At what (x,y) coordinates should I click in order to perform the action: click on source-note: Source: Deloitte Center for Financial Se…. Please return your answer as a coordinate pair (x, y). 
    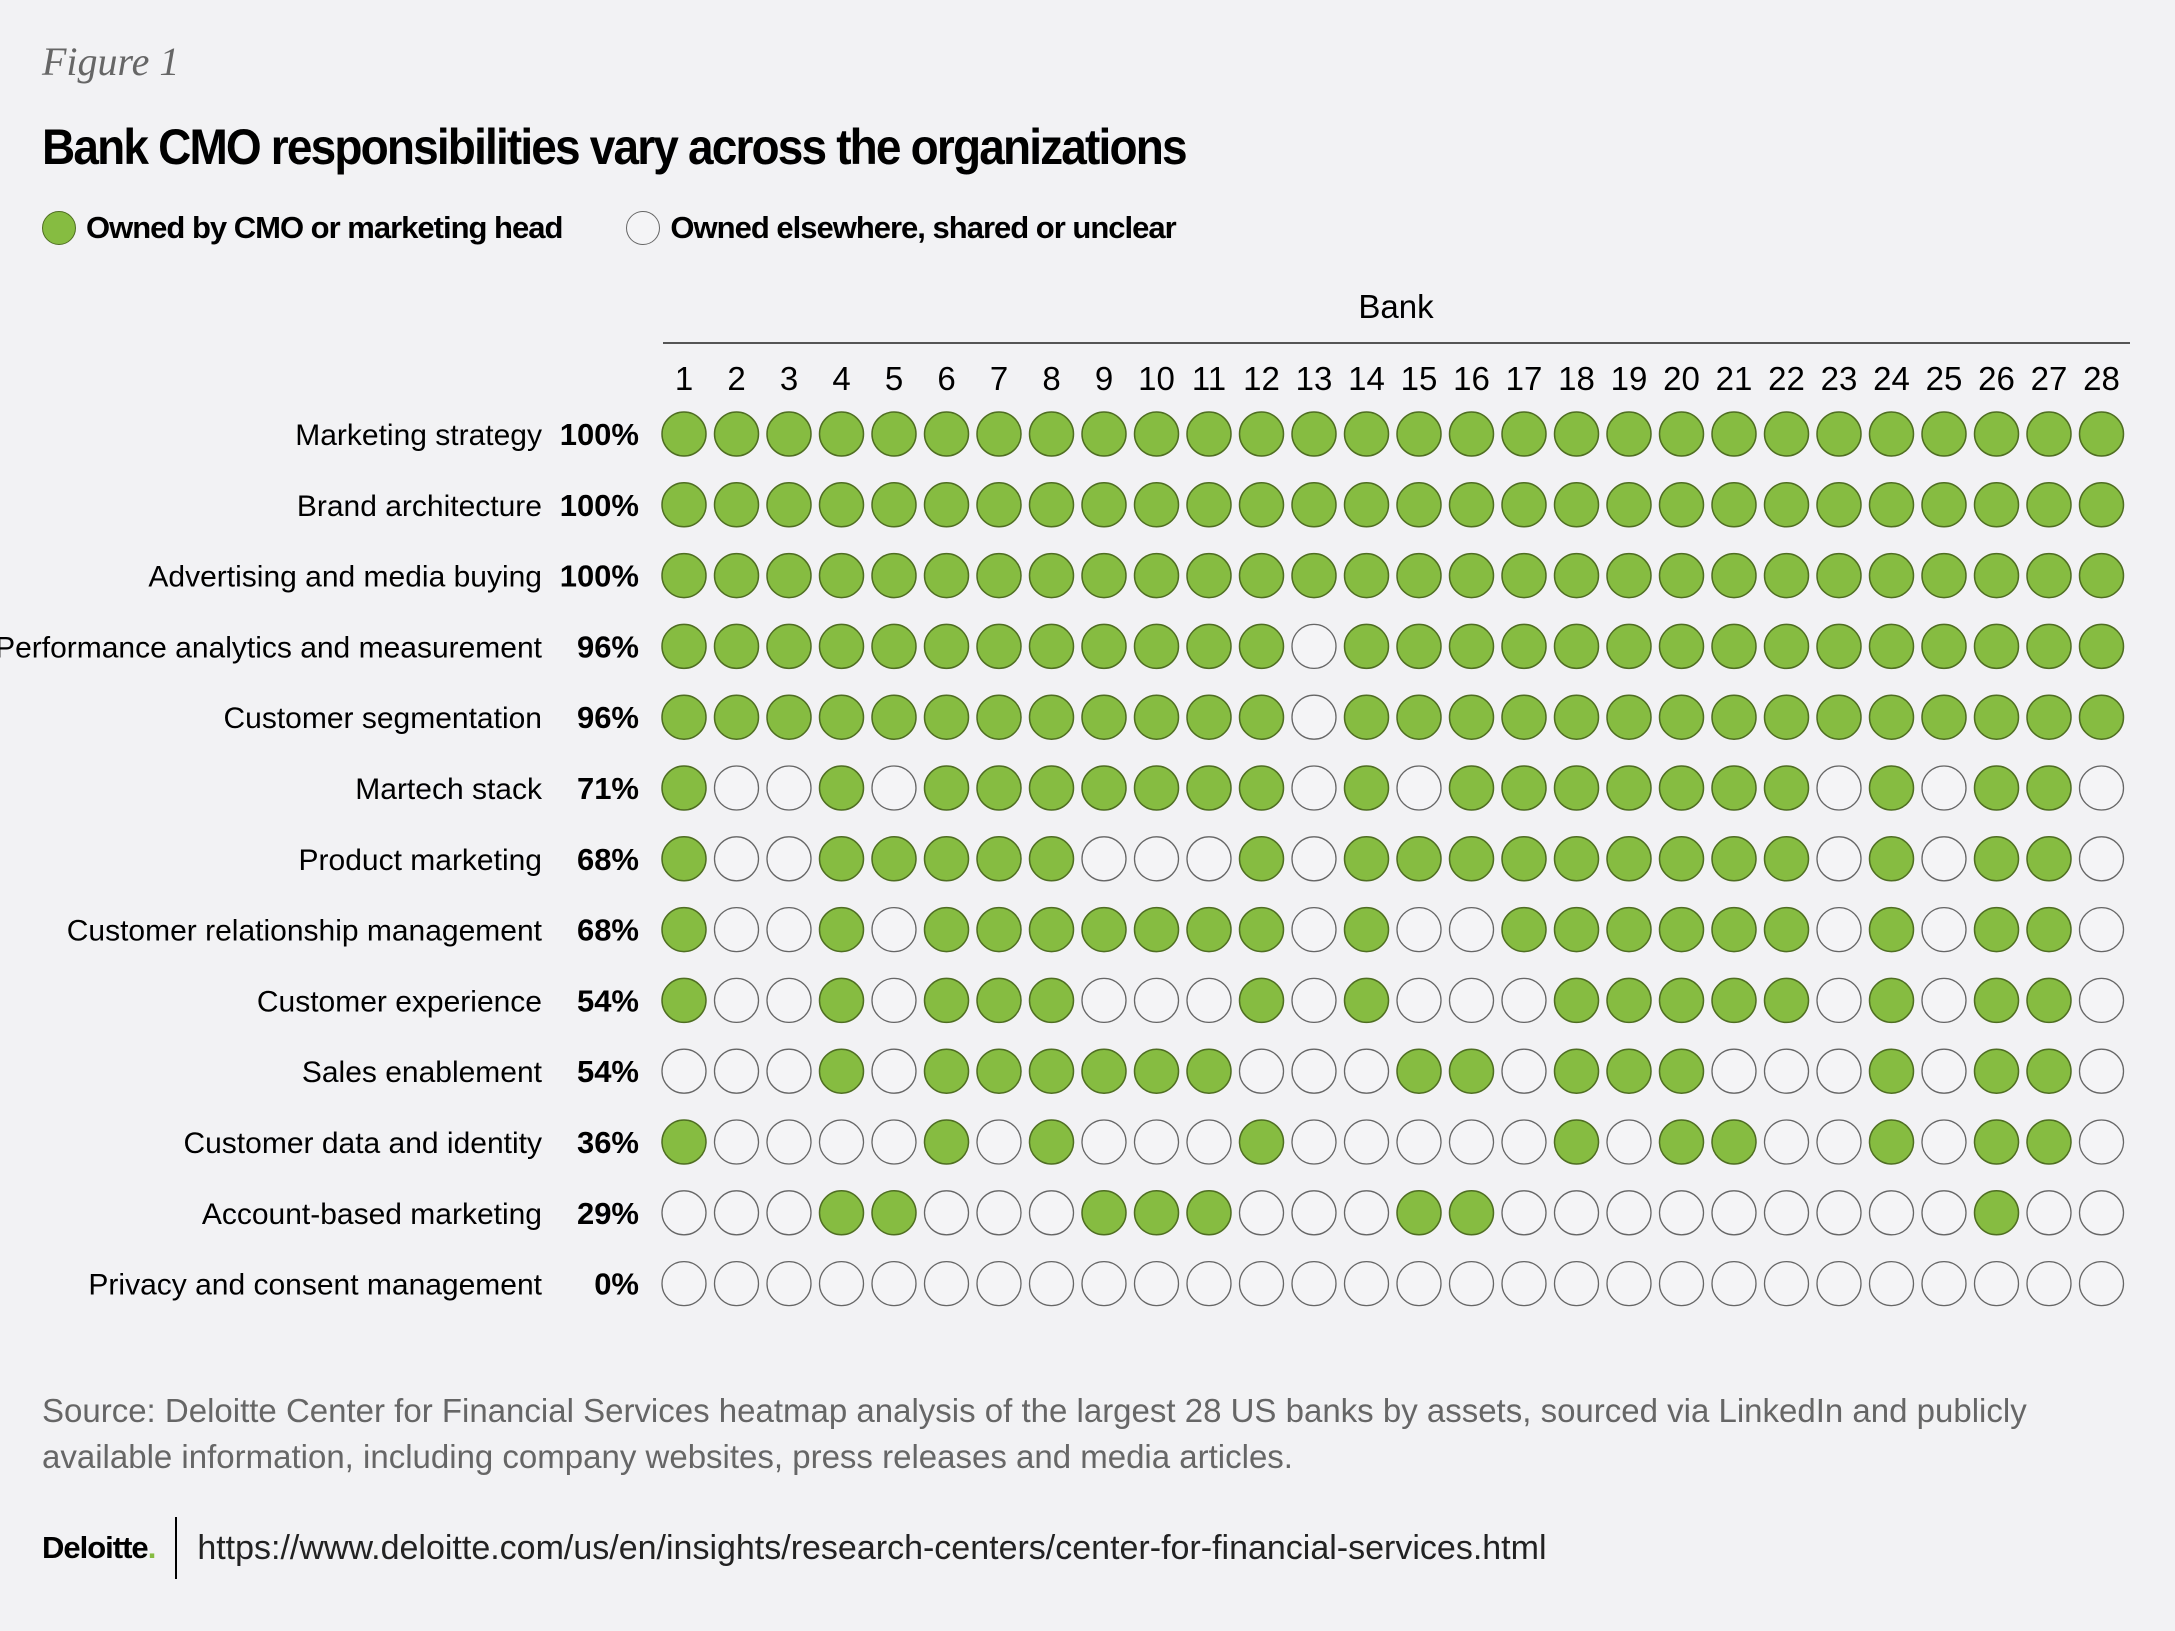
    Looking at the image, I should click on (1034, 1433).